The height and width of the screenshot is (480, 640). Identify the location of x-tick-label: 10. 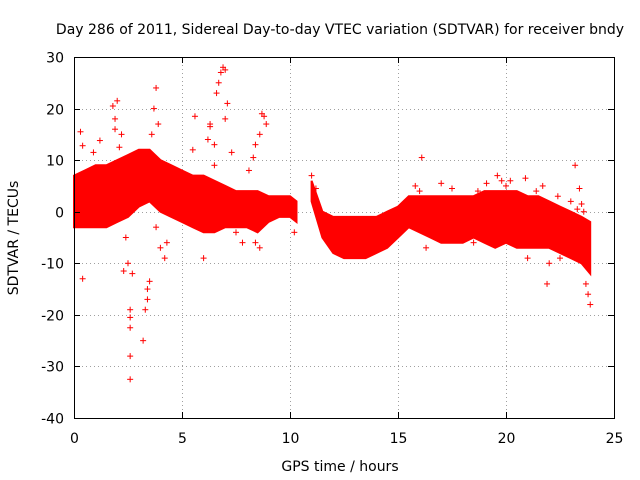
(291, 439).